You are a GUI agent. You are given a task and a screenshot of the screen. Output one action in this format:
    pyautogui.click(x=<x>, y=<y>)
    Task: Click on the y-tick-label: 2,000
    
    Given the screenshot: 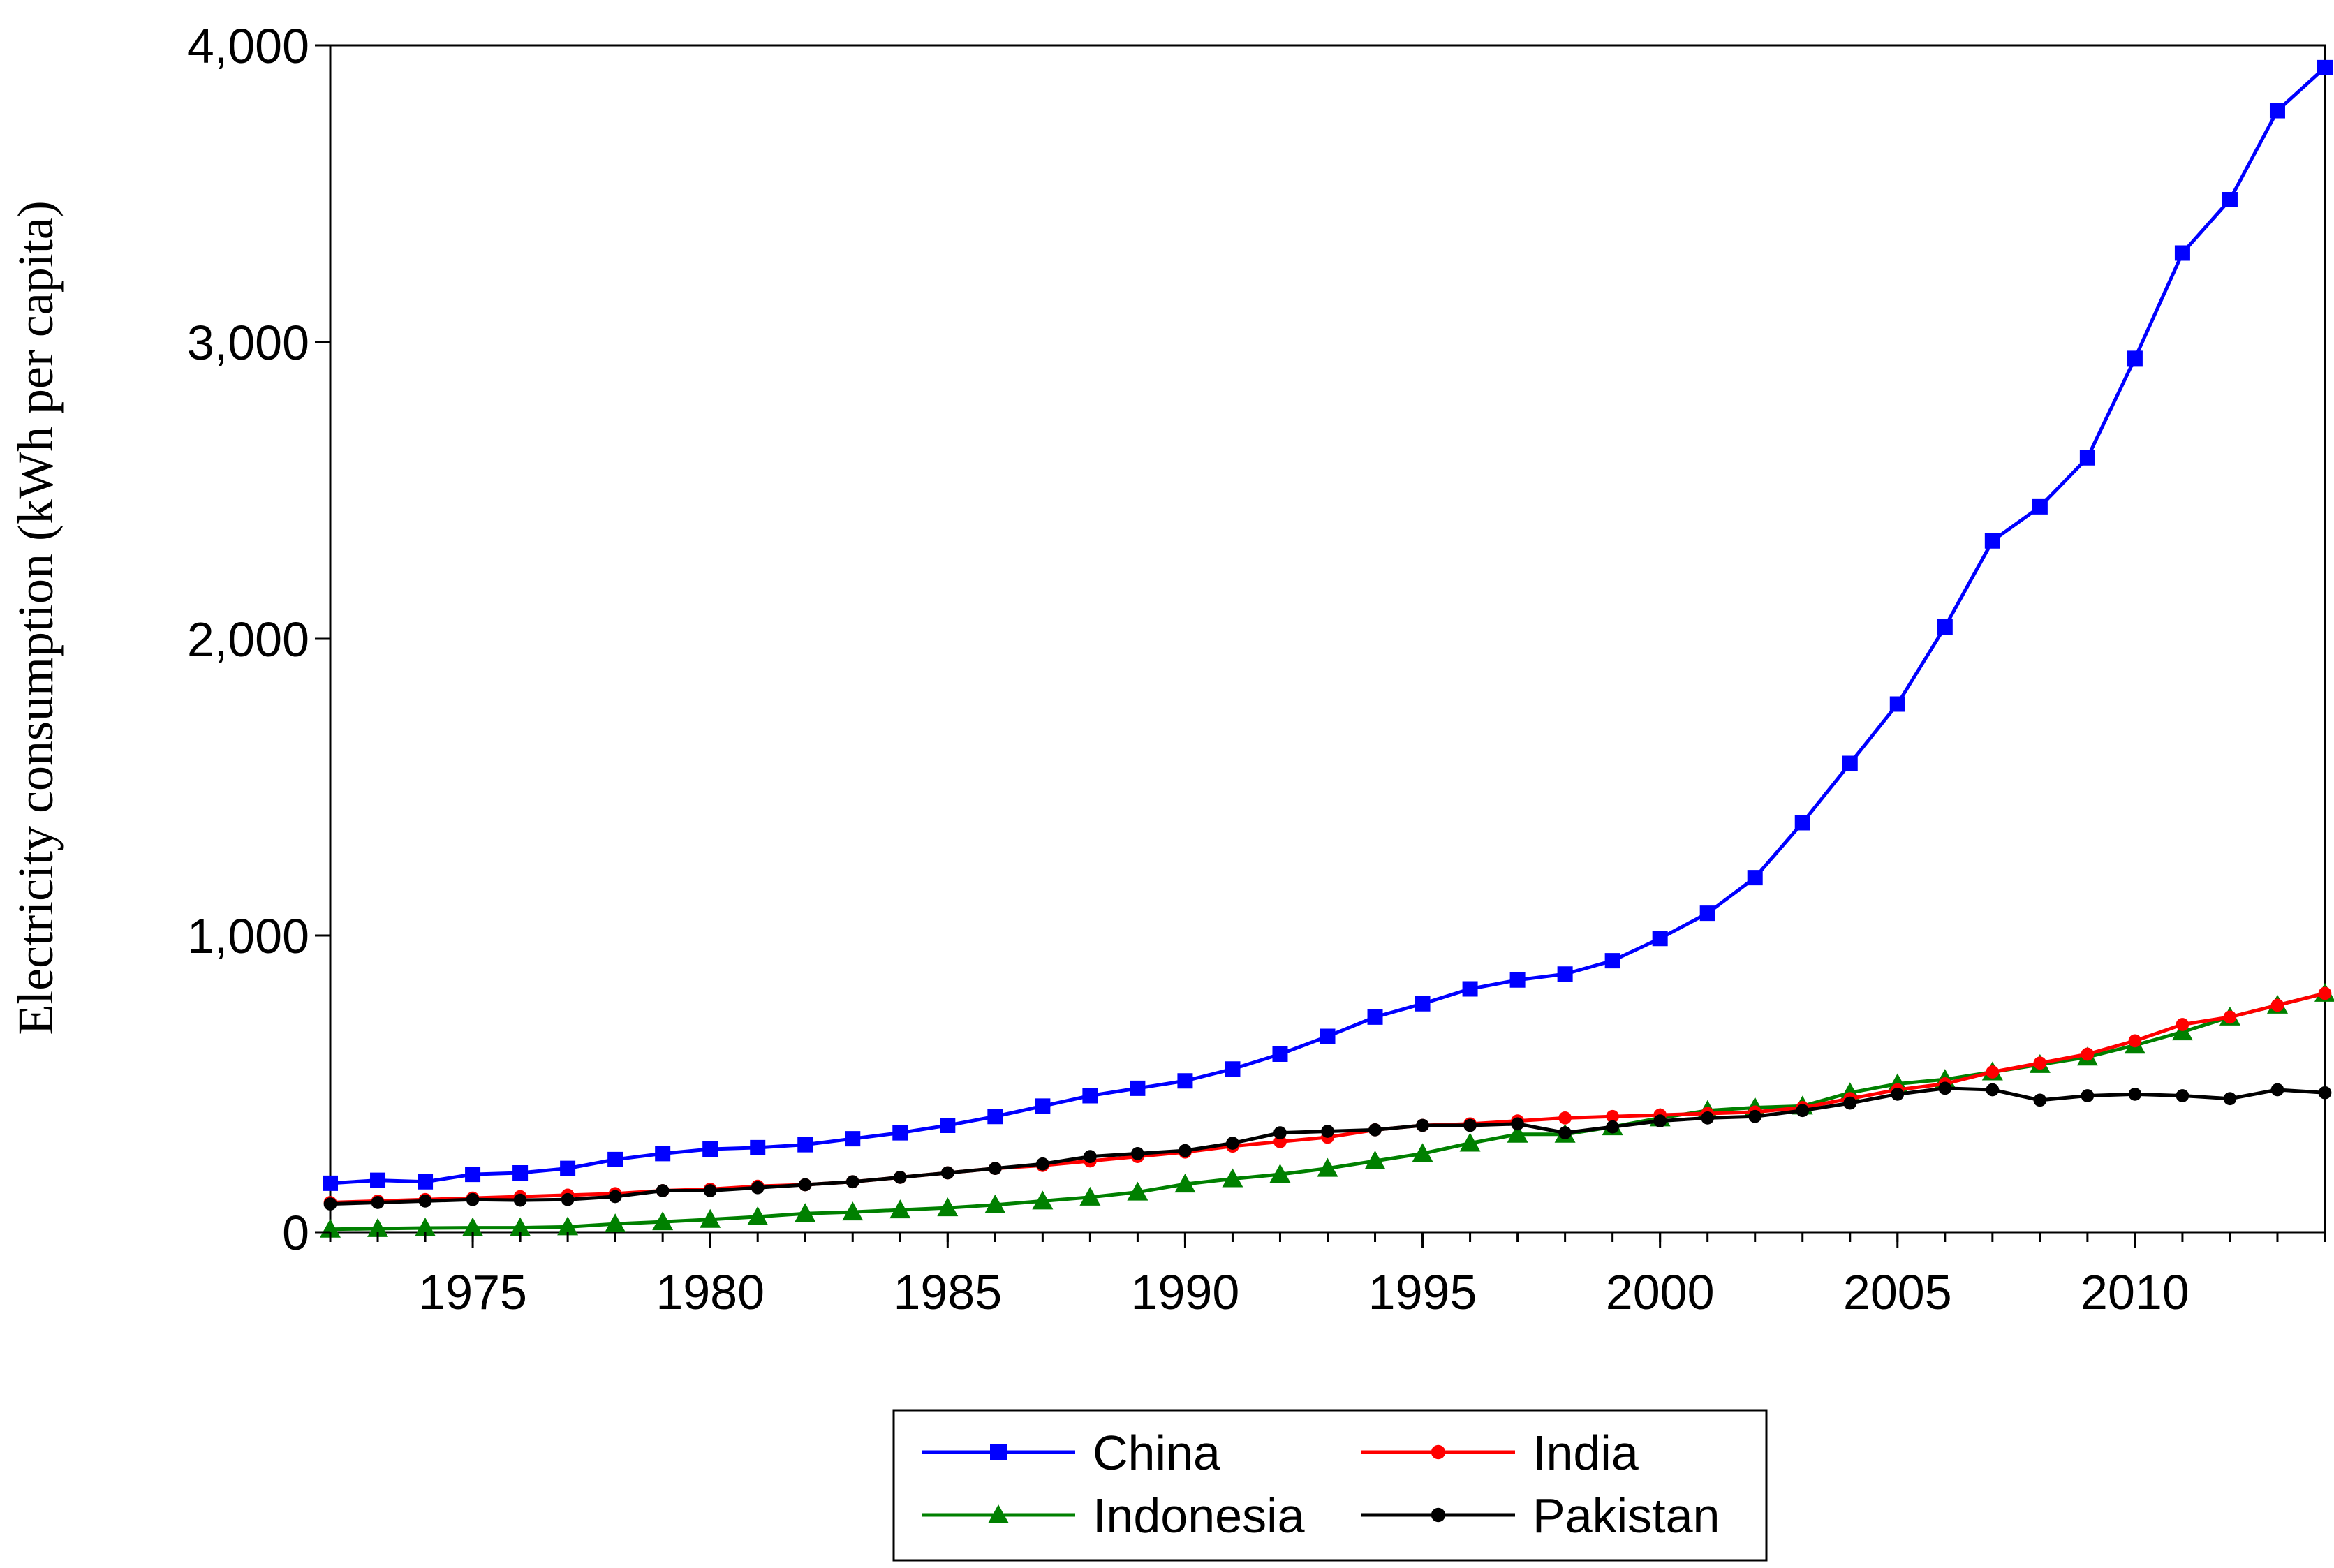 What is the action you would take?
    pyautogui.click(x=248, y=640)
    